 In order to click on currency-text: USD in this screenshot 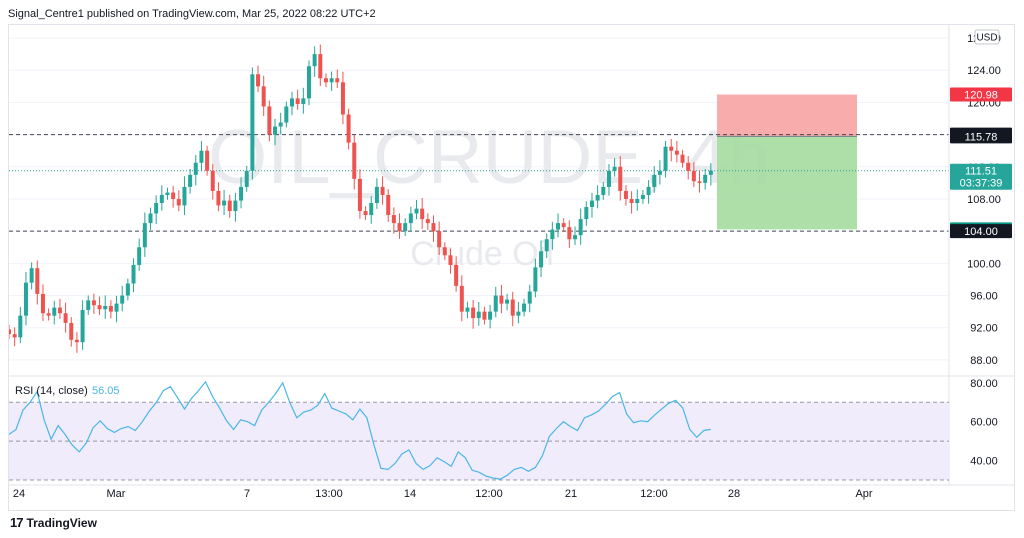, I will do `click(986, 38)`.